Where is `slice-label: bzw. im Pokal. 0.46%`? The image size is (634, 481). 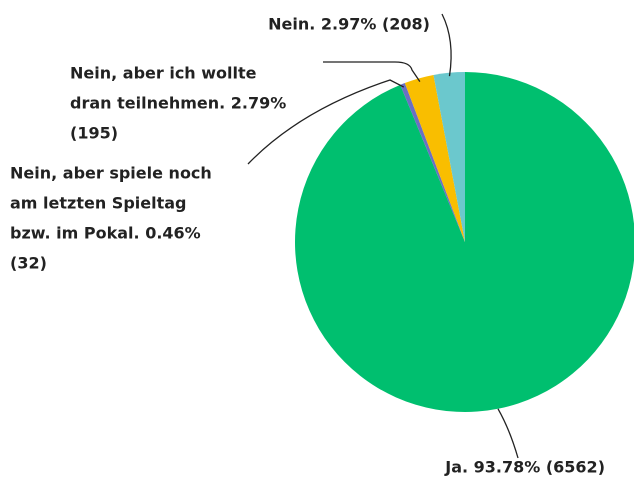 slice-label: bzw. im Pokal. 0.46% is located at coordinates (105, 233).